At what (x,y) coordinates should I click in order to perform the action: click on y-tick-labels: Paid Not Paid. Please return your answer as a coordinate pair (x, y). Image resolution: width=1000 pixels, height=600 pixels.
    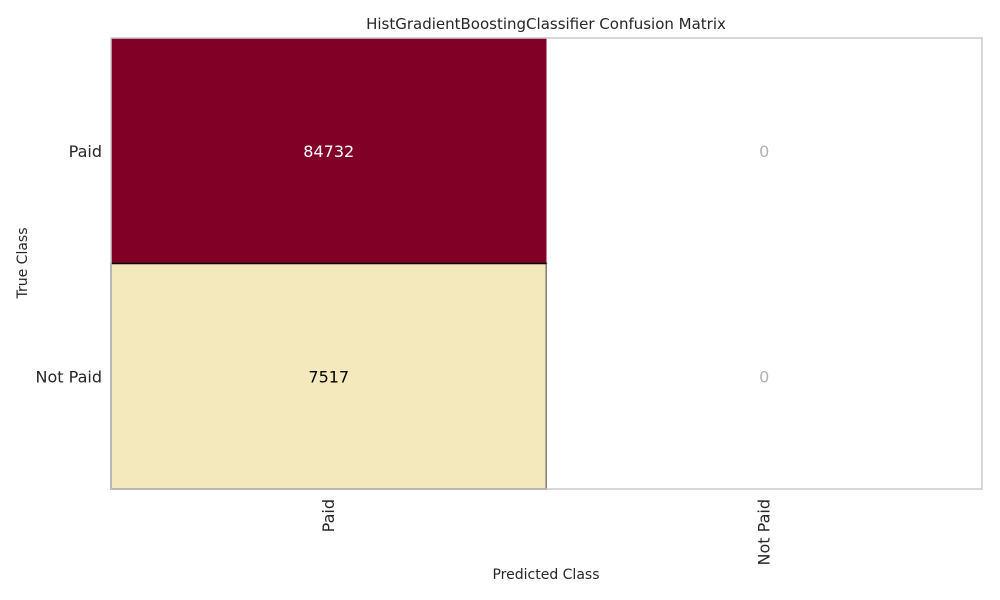
    Looking at the image, I should click on (69, 264).